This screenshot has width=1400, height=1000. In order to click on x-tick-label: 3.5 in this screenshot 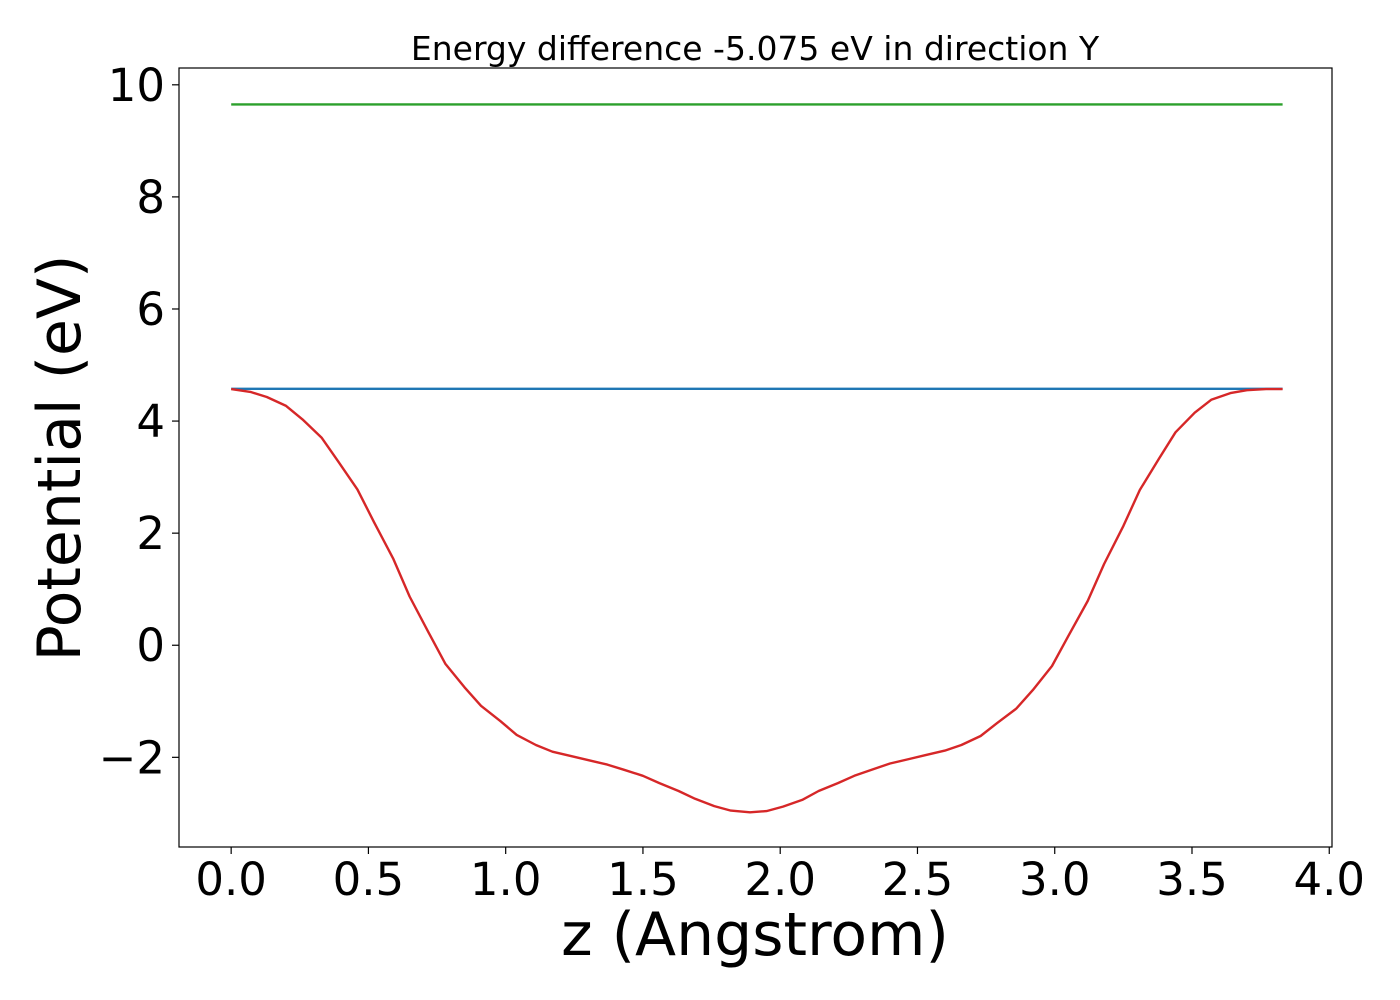, I will do `click(1192, 879)`.